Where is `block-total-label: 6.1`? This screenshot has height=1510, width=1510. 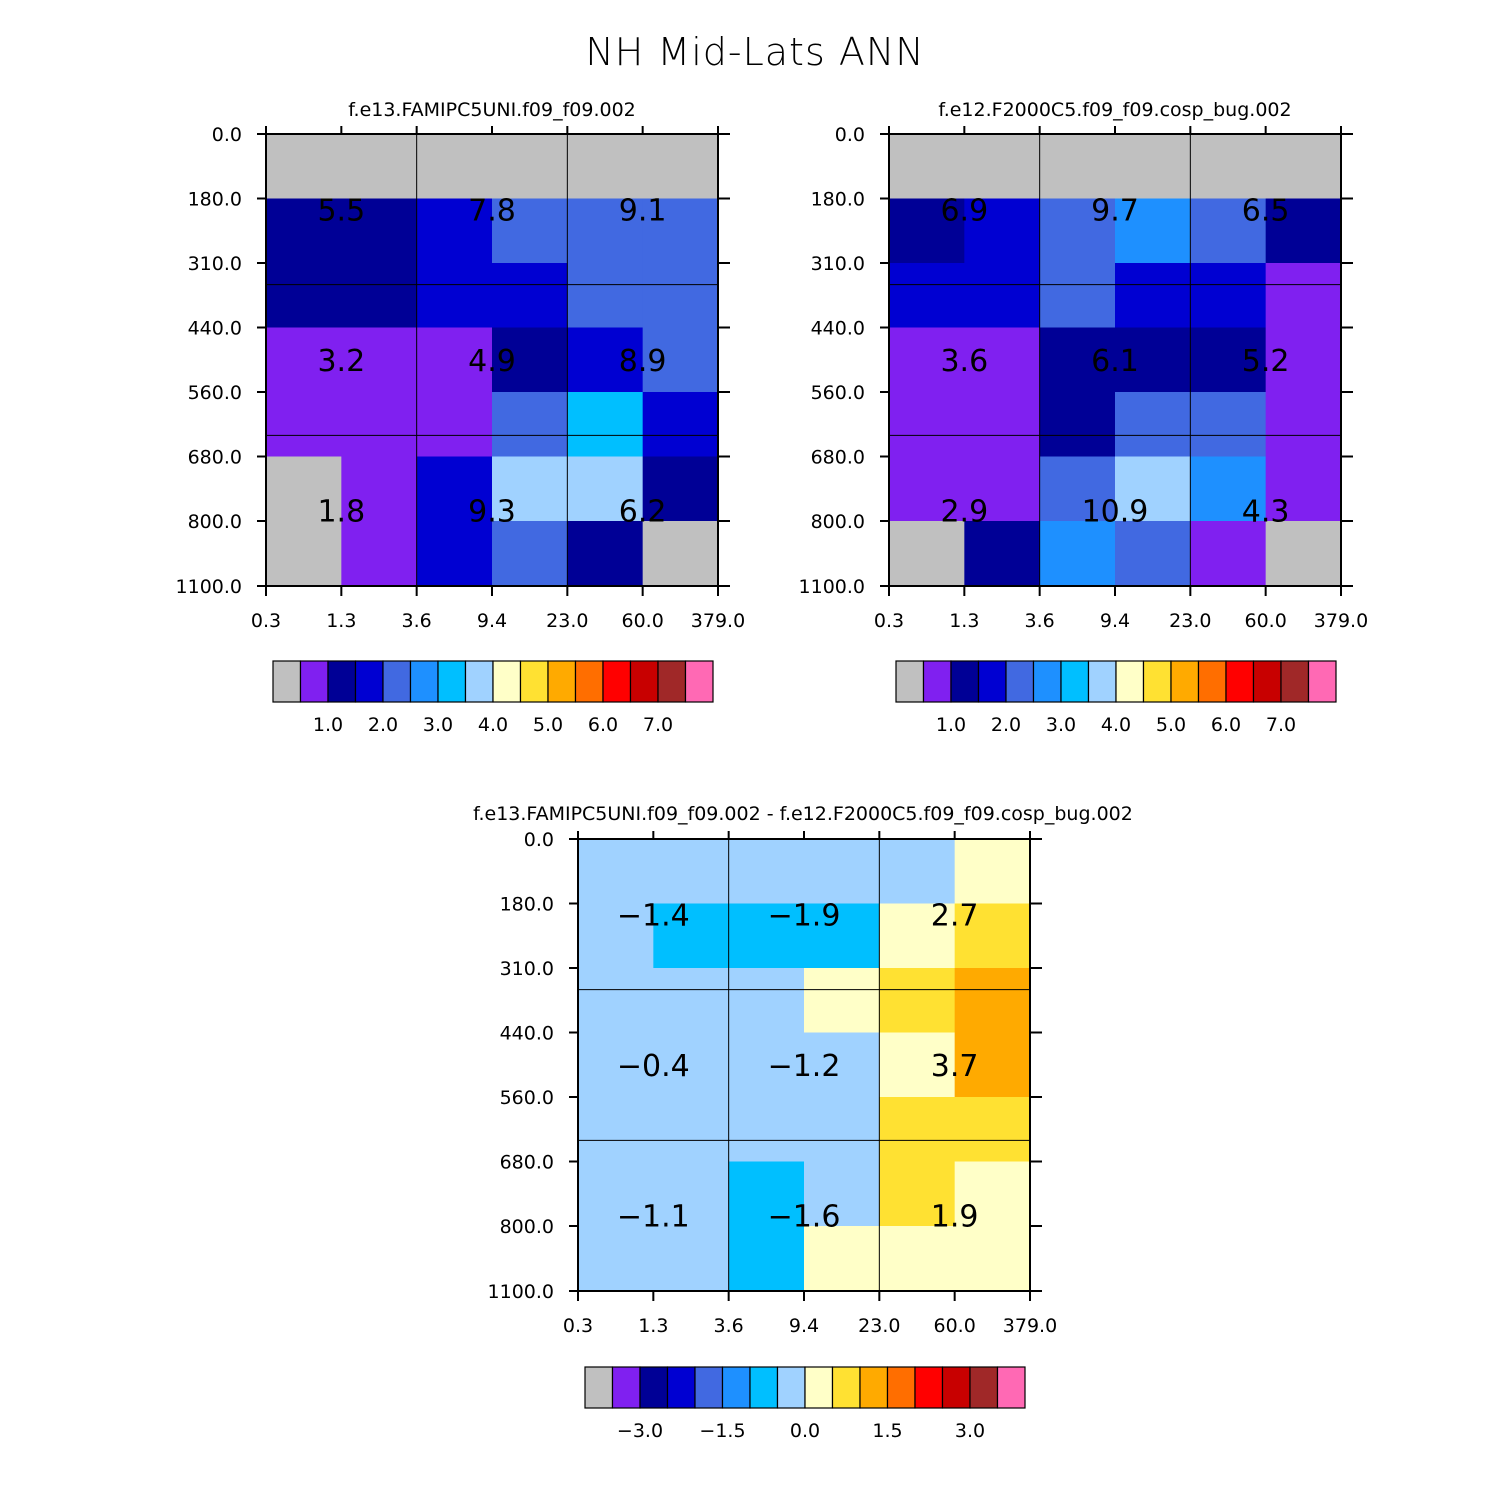 block-total-label: 6.1 is located at coordinates (1115, 361).